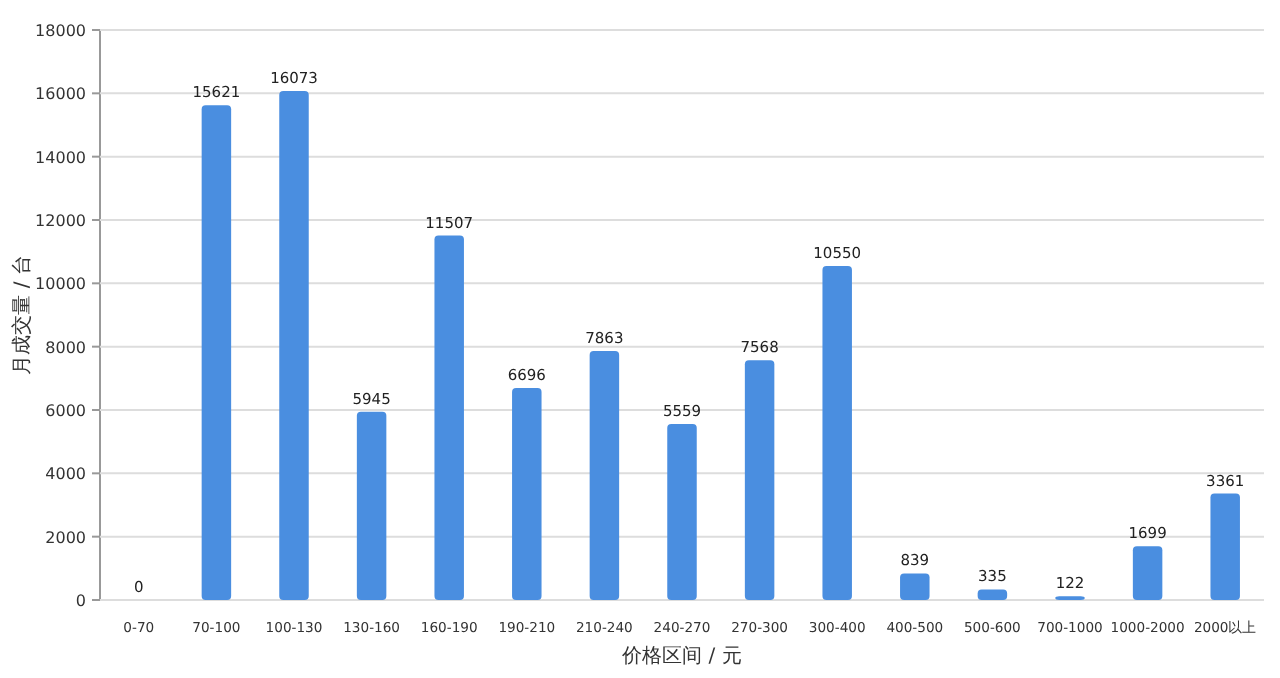 Image resolution: width=1280 pixels, height=678 pixels. Describe the element at coordinates (681, 656) in the screenshot. I see `x-axis-title: 价格区间 / 元` at that location.